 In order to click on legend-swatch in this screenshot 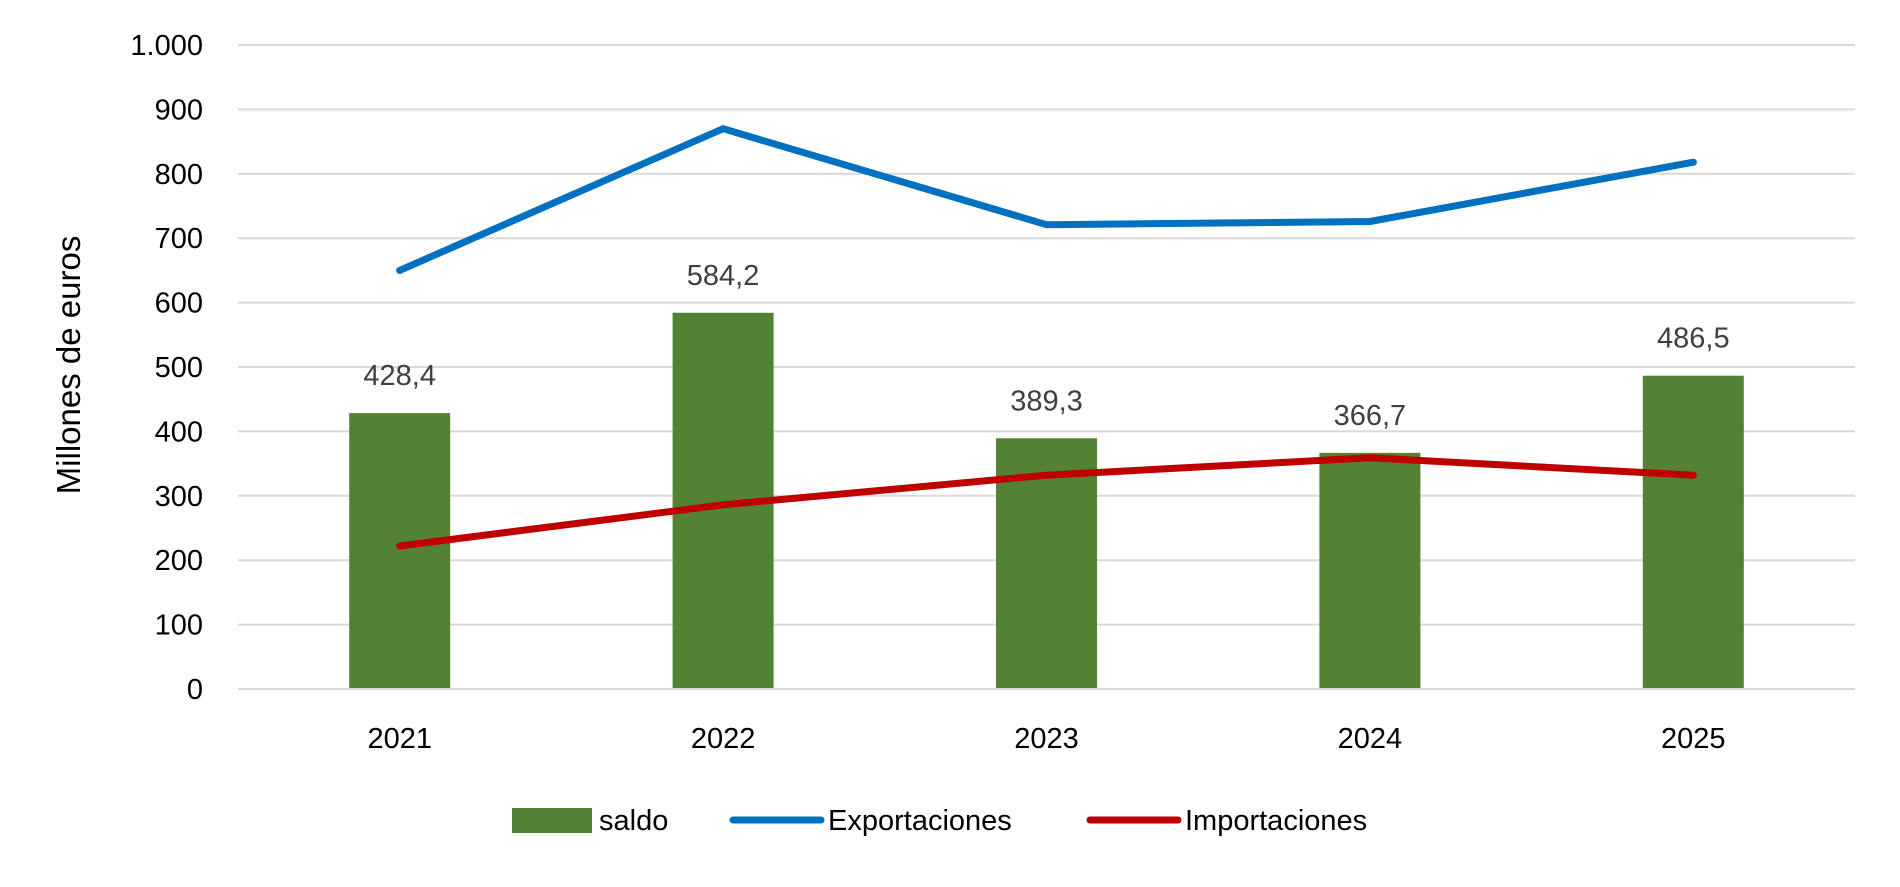, I will do `click(552, 820)`.